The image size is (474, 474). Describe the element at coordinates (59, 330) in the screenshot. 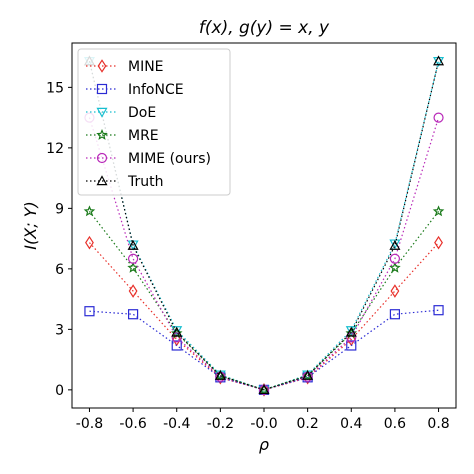

I see `y-tick-label: 3` at that location.